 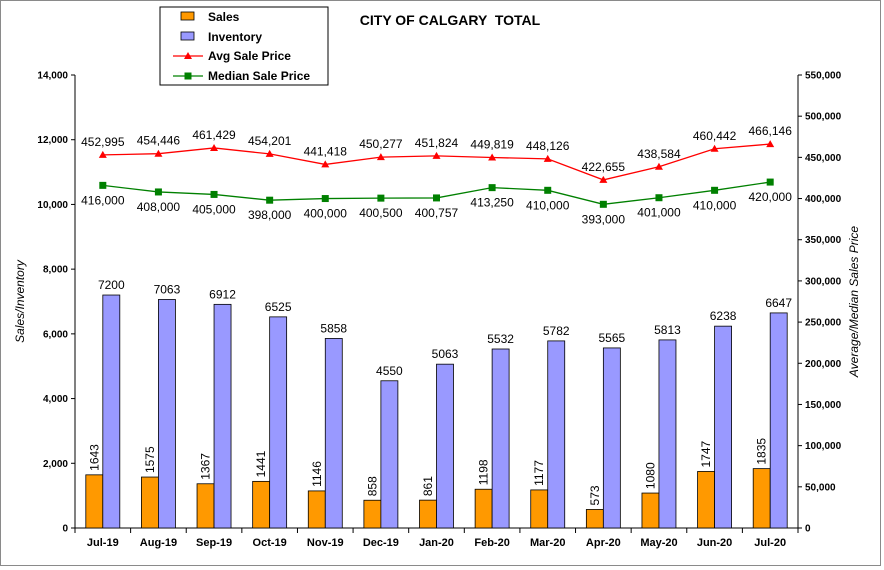 What do you see at coordinates (445, 354) in the screenshot?
I see `inventory-value-label: 5063` at bounding box center [445, 354].